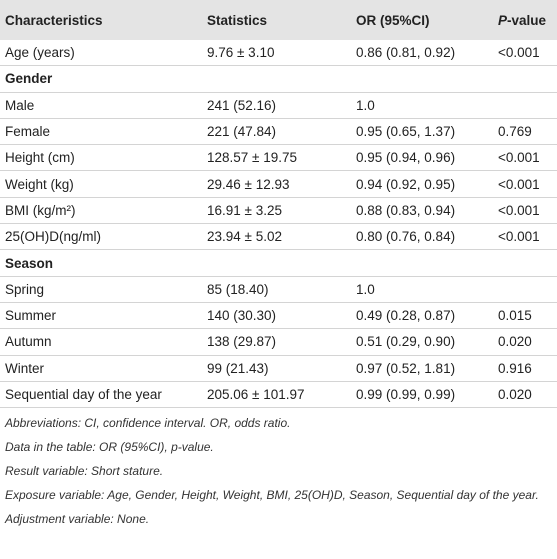  Describe the element at coordinates (101, 316) in the screenshot. I see `table-cell: Summer` at that location.